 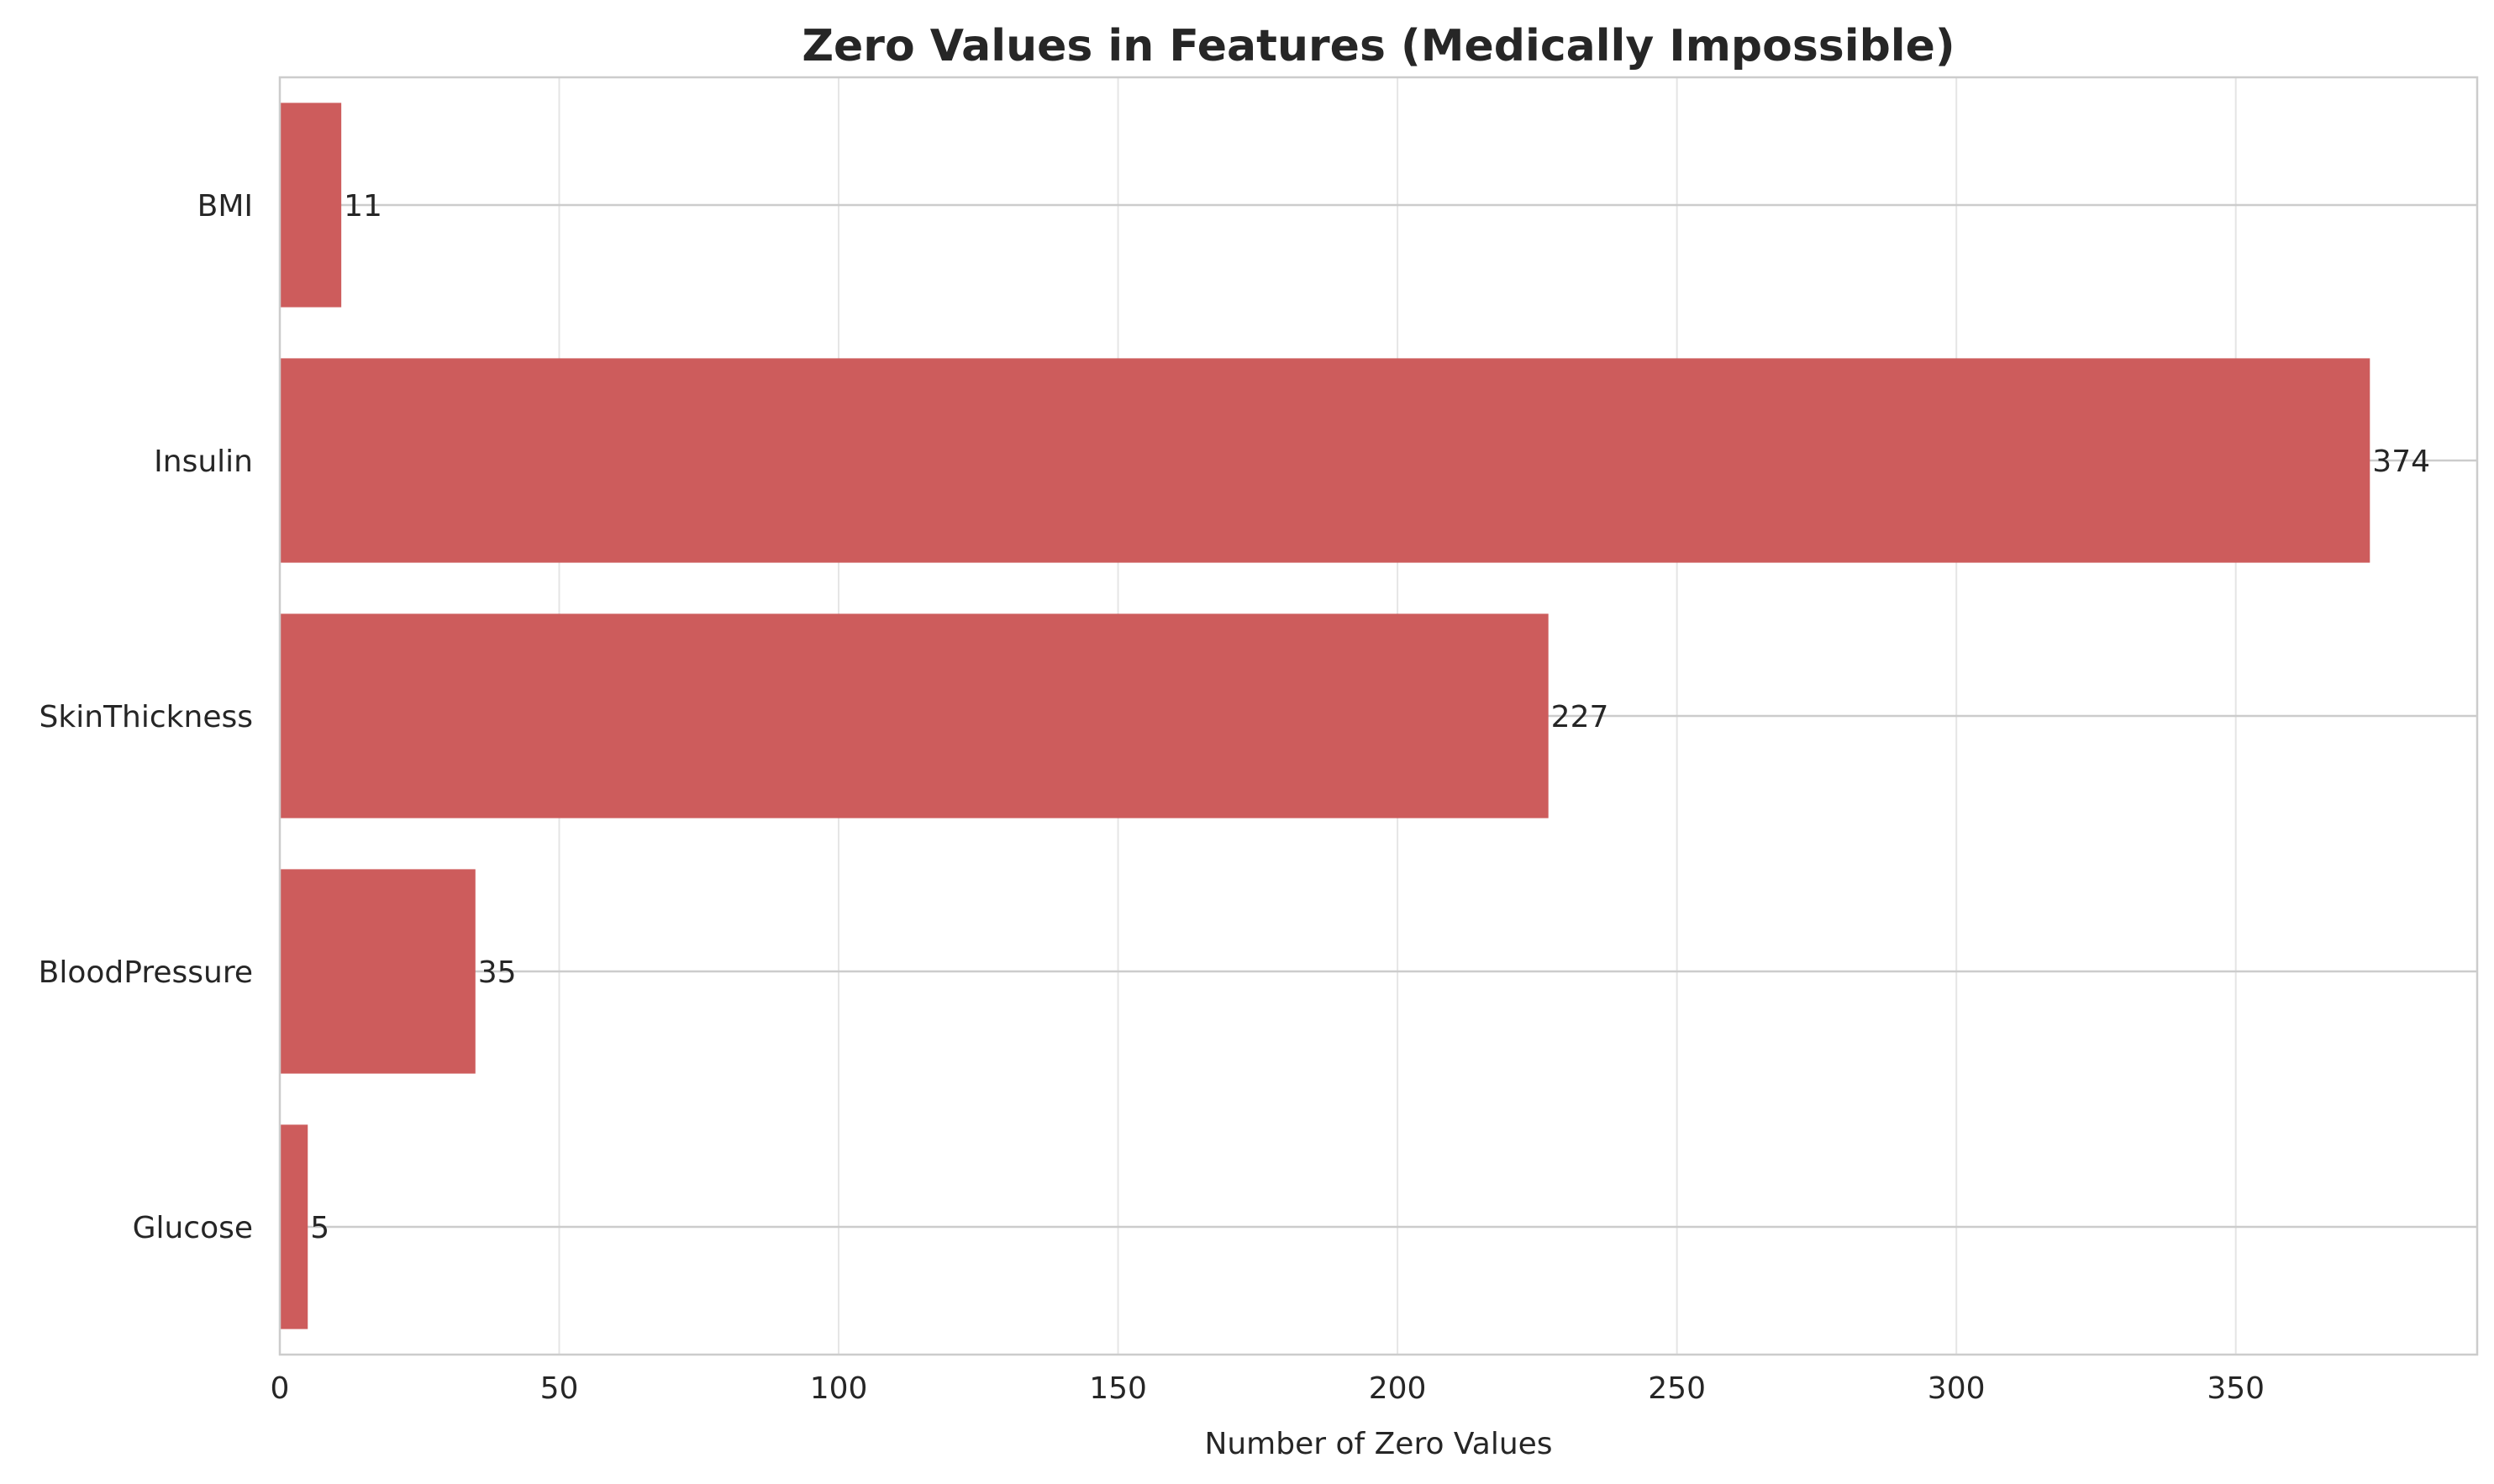 I want to click on bar-value-label: 11, so click(x=363, y=206).